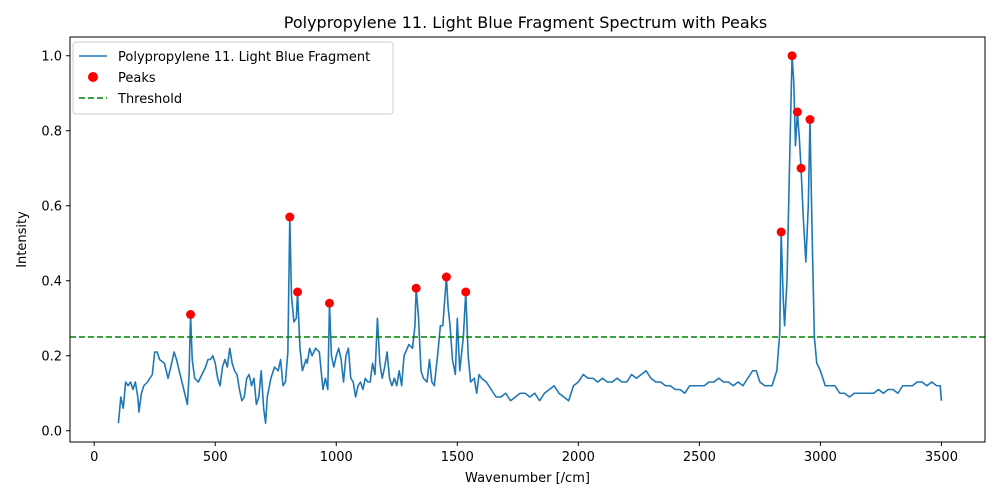 This screenshot has height=500, width=1000. I want to click on y-tick-label: 0.2, so click(51, 356).